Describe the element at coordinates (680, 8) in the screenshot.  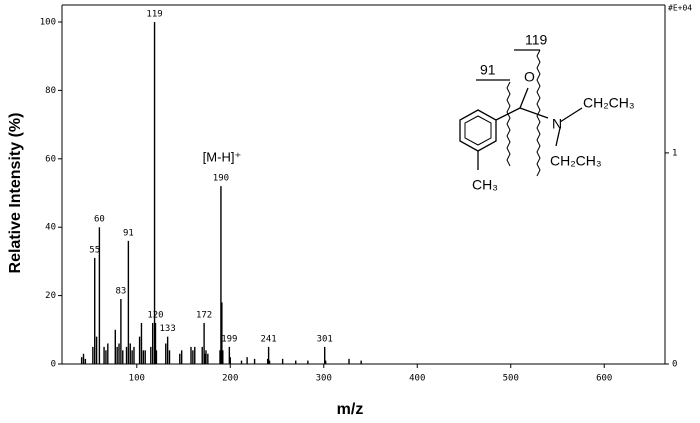
I see `y2-label: #E+04` at that location.